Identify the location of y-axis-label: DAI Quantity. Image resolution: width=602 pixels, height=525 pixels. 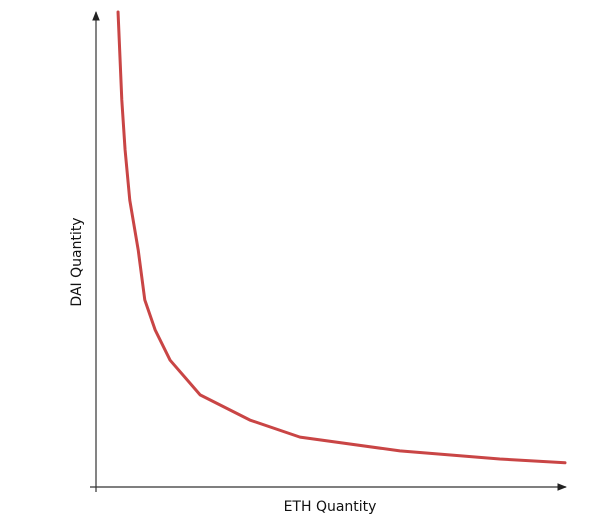
(77, 261).